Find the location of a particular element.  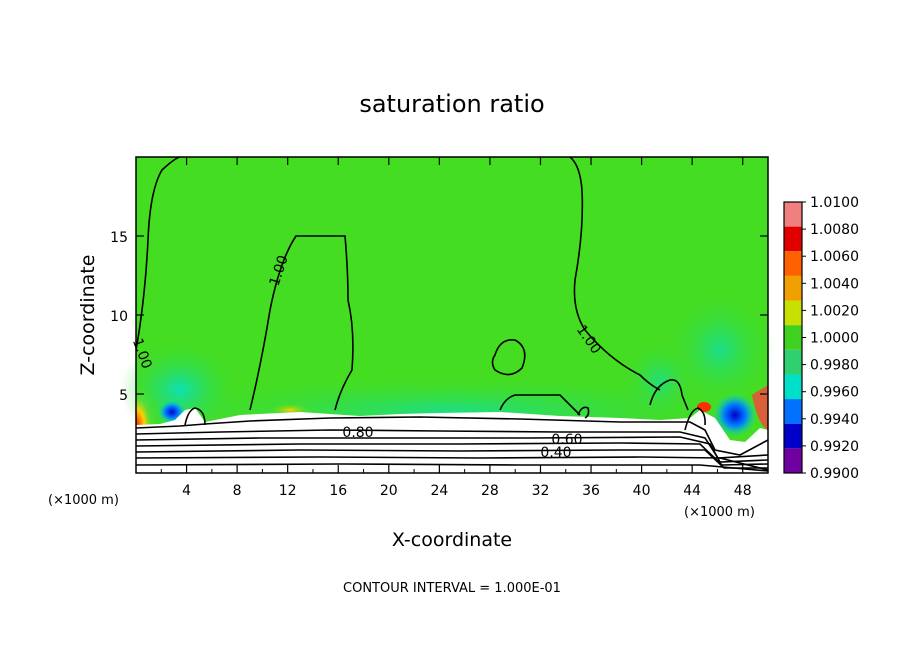

x-tick-label: 12 is located at coordinates (288, 491).